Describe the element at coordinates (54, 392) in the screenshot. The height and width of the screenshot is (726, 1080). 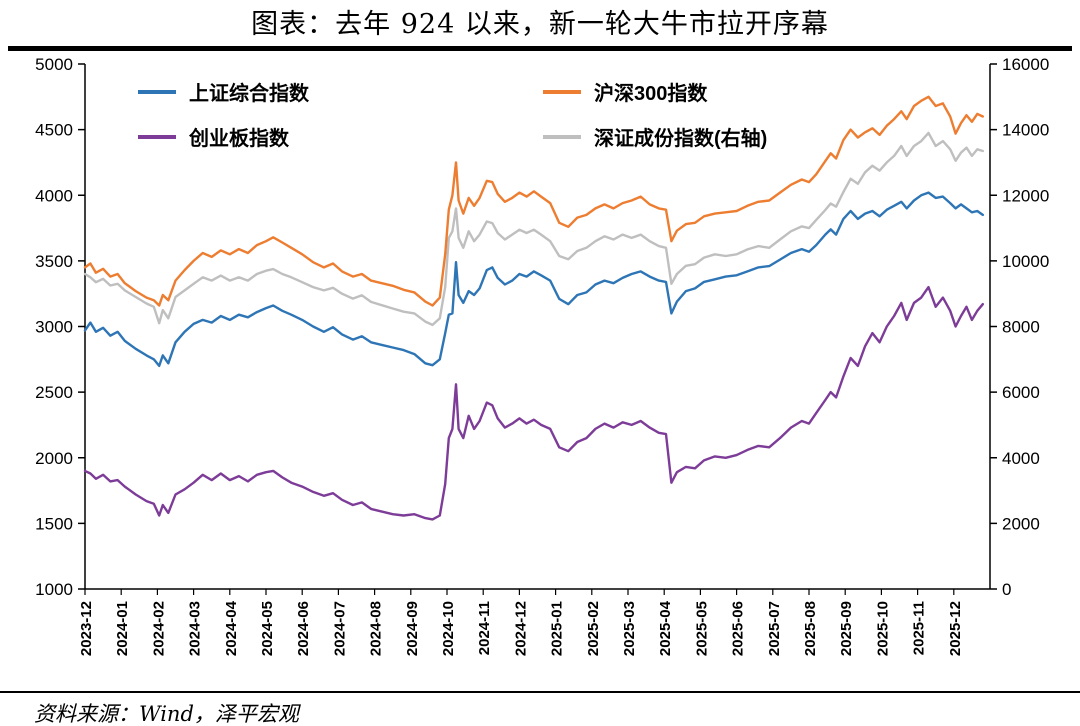
I see `left-axis-tick-label: 2500` at that location.